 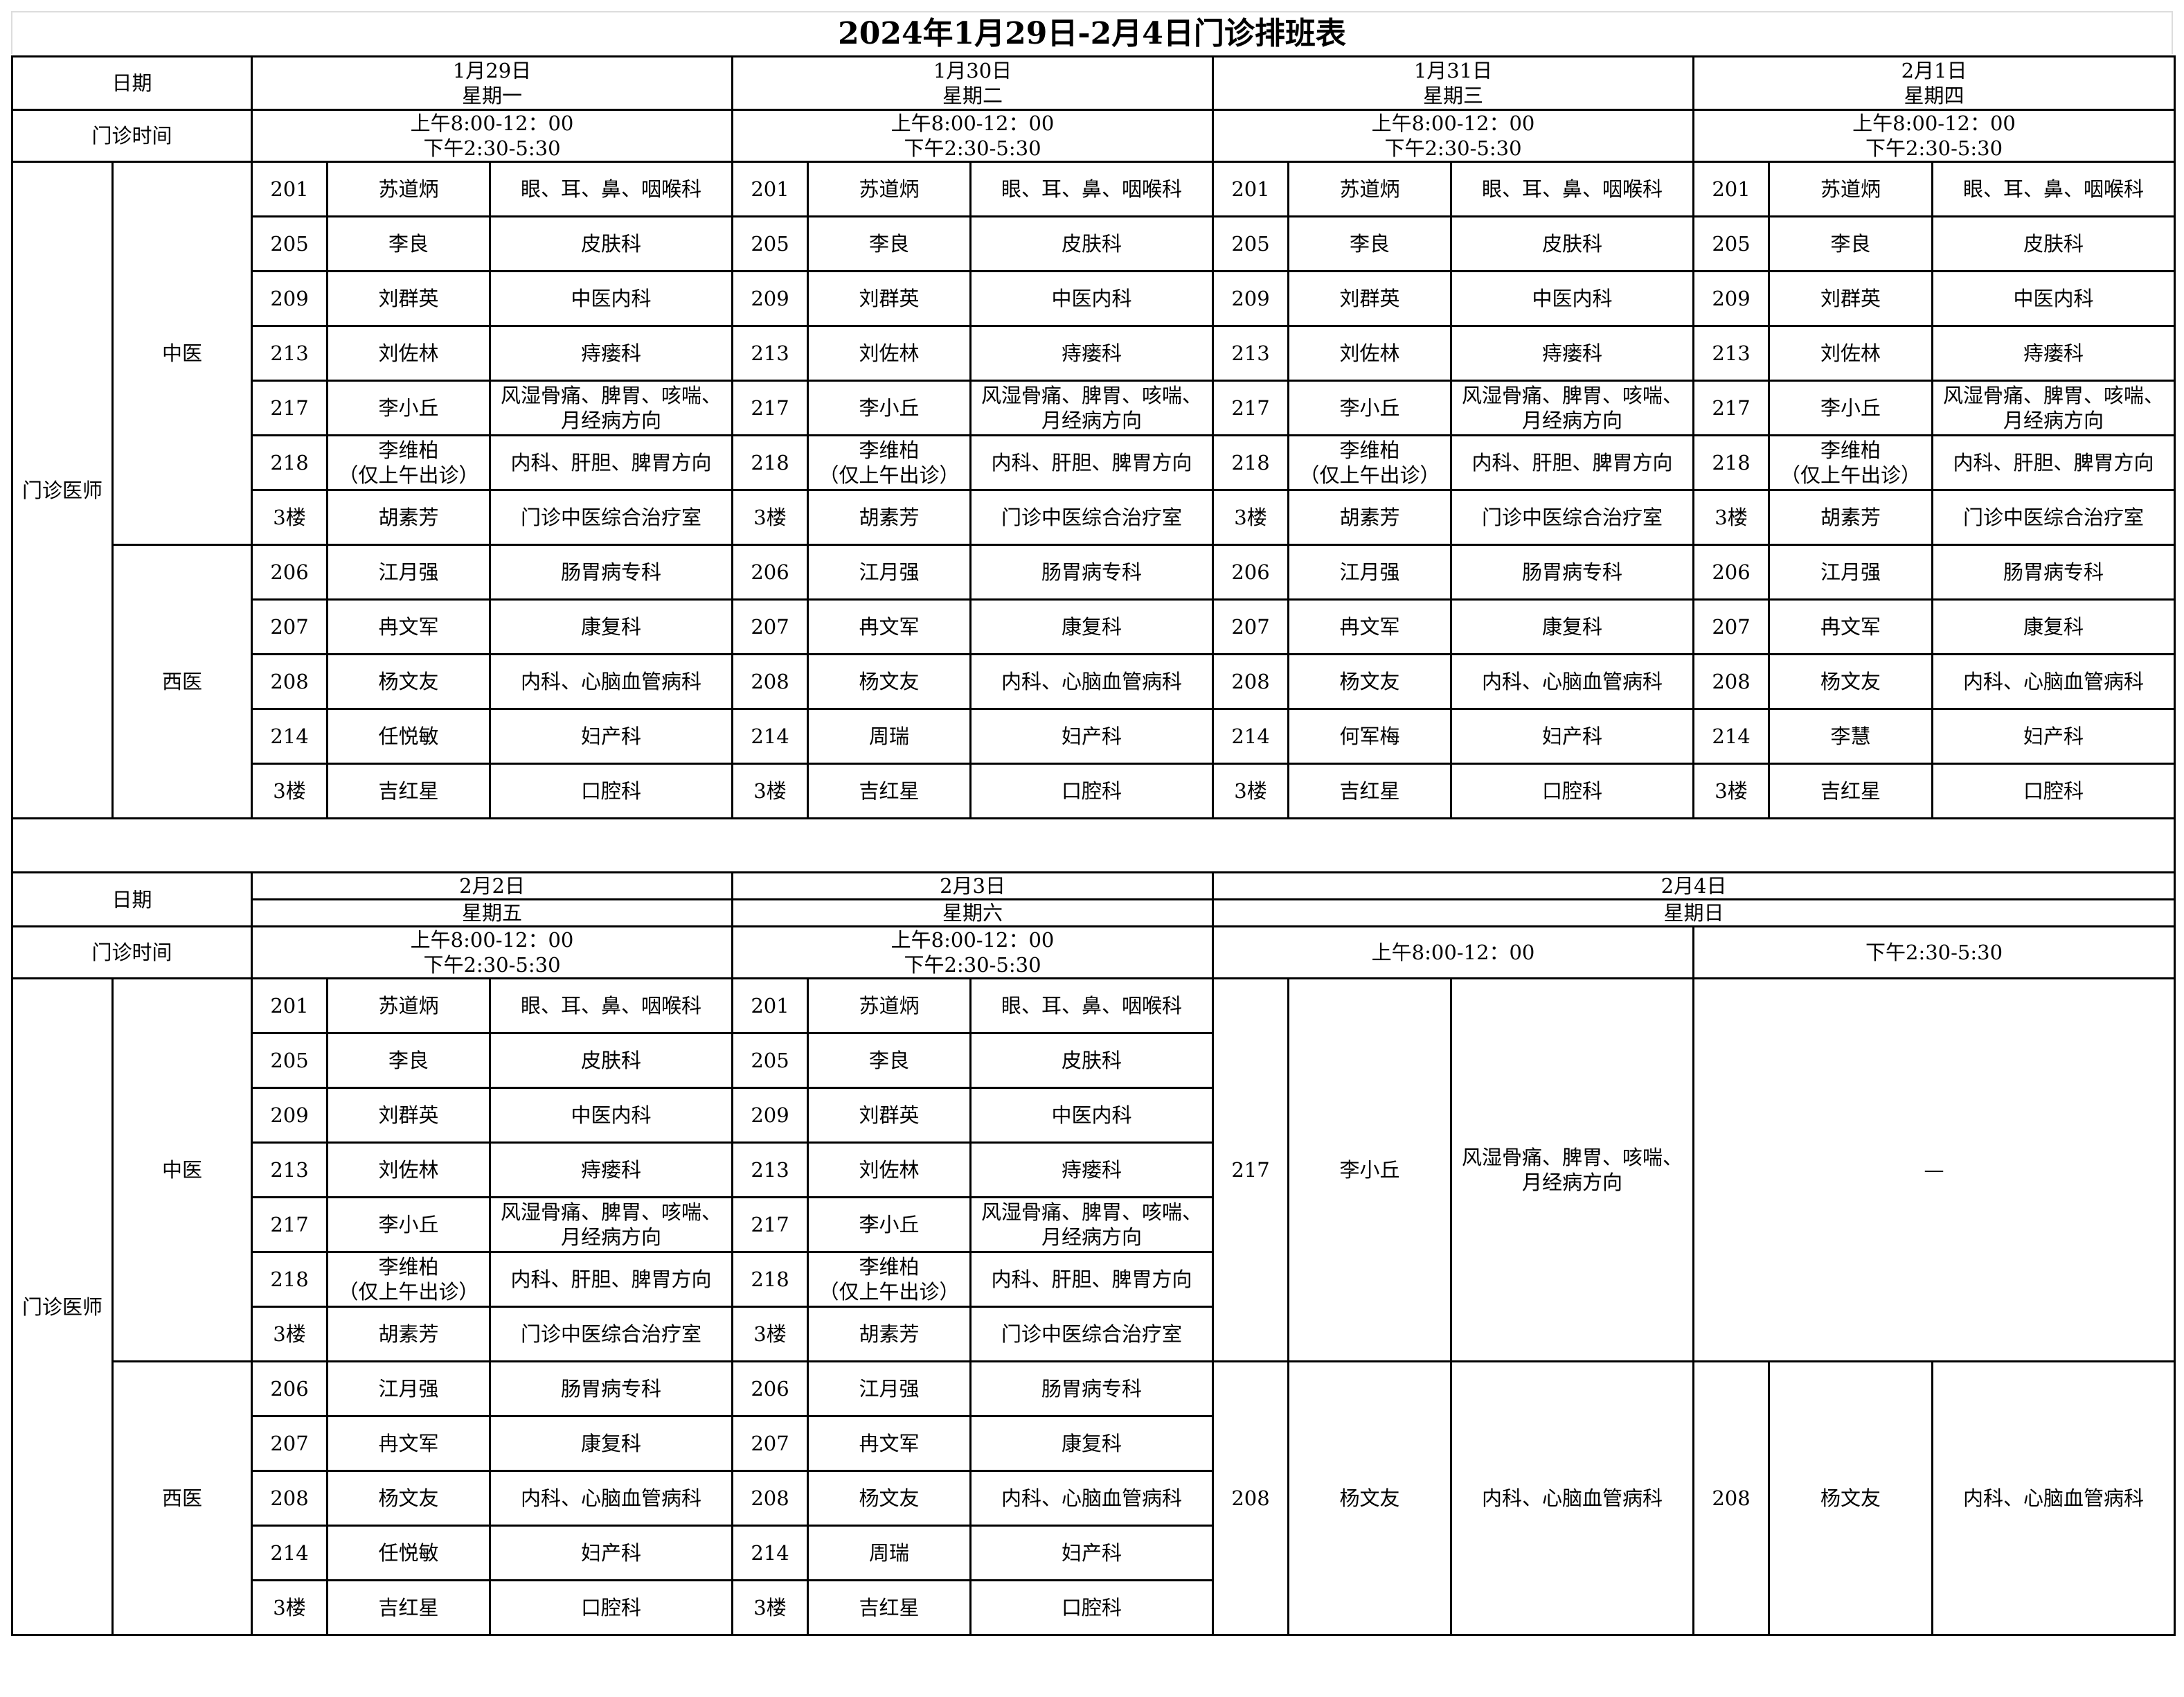 I want to click on table-row: 日期 1月29日 星期一 1月30日 星期二 1月31日 星期三 2月1日 星期四, so click(x=1093, y=83).